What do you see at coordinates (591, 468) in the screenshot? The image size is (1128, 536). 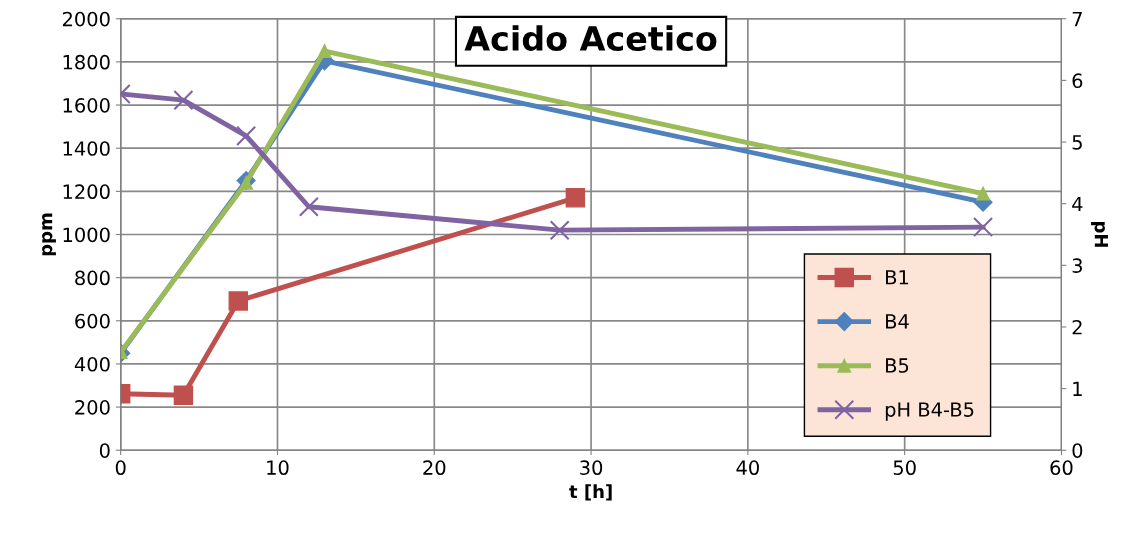 I see `x-tick-label: 30` at bounding box center [591, 468].